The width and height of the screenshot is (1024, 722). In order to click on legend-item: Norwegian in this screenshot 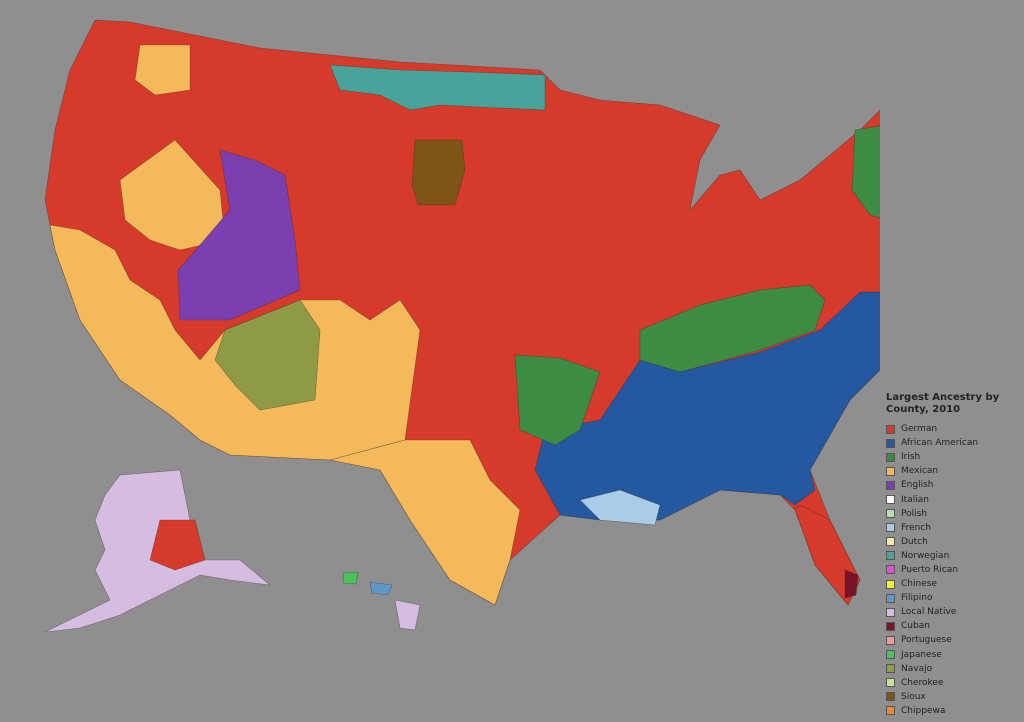, I will do `click(951, 556)`.